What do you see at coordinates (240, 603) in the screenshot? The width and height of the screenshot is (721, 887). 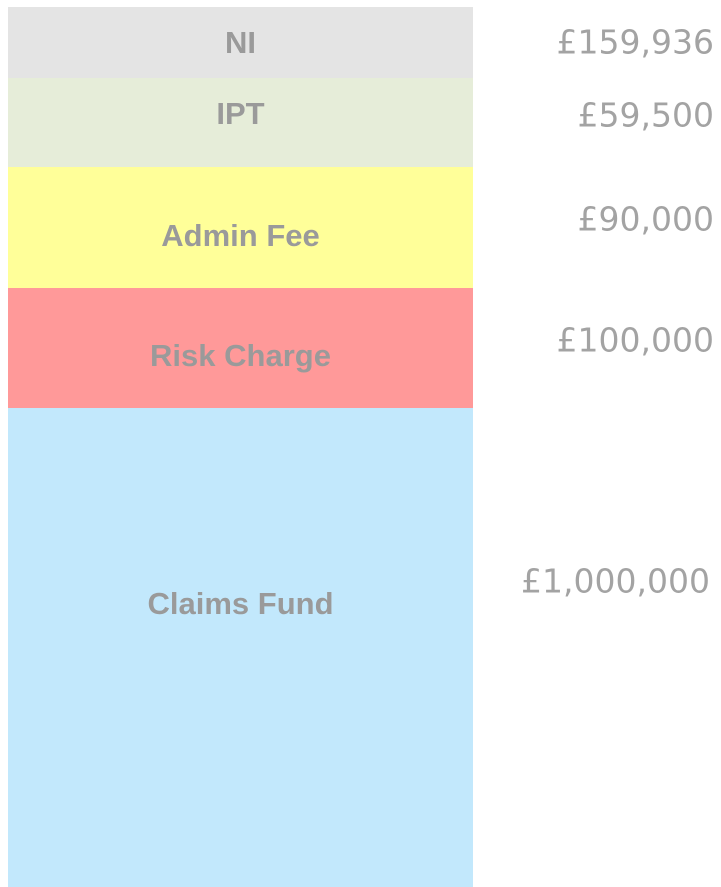 I see `segment-label: Claims Fund` at bounding box center [240, 603].